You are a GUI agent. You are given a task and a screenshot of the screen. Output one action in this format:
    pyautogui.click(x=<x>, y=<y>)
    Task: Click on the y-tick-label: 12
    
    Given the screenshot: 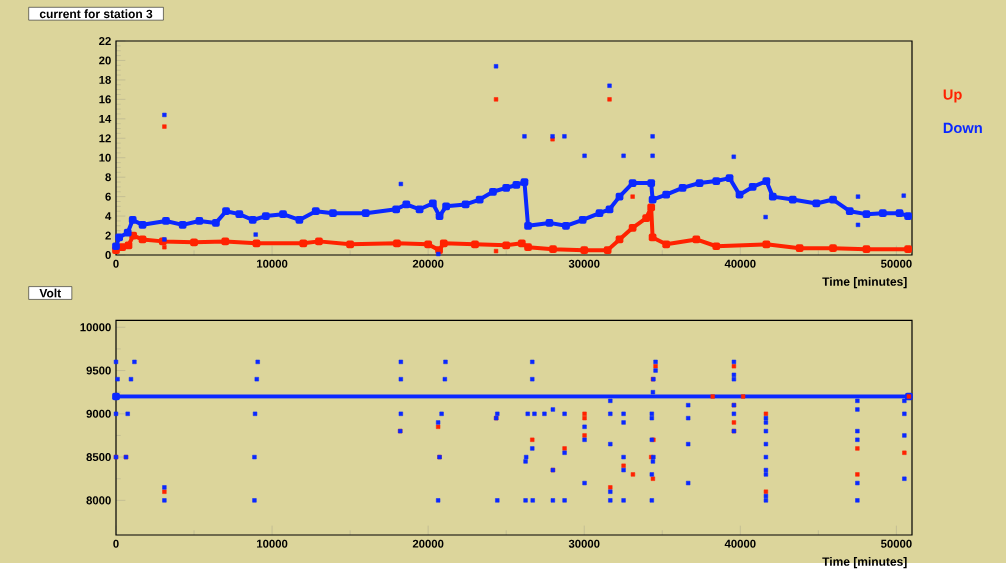 What is the action you would take?
    pyautogui.click(x=105, y=138)
    